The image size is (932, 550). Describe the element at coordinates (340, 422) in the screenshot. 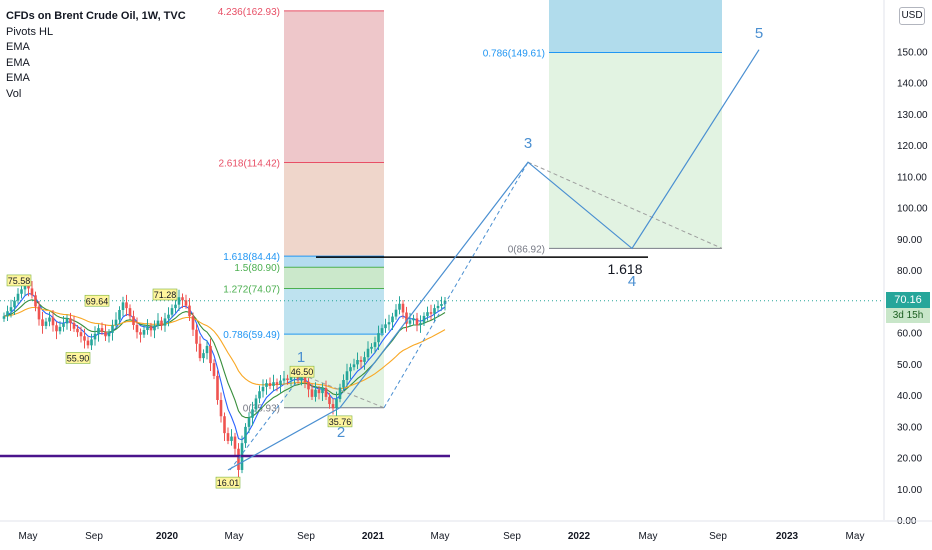

I see `pivot-low-label: 35.76` at that location.